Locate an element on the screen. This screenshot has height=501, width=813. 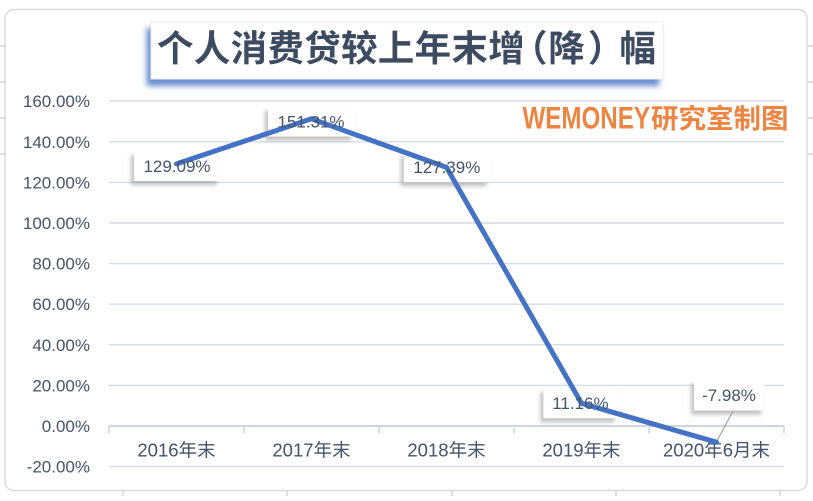
svg-text: 129.09% is located at coordinates (176, 166).